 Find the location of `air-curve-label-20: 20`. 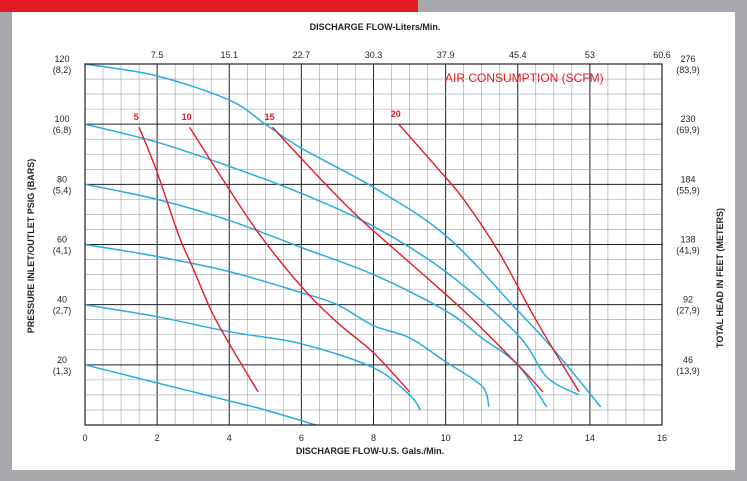

air-curve-label-20: 20 is located at coordinates (396, 114).